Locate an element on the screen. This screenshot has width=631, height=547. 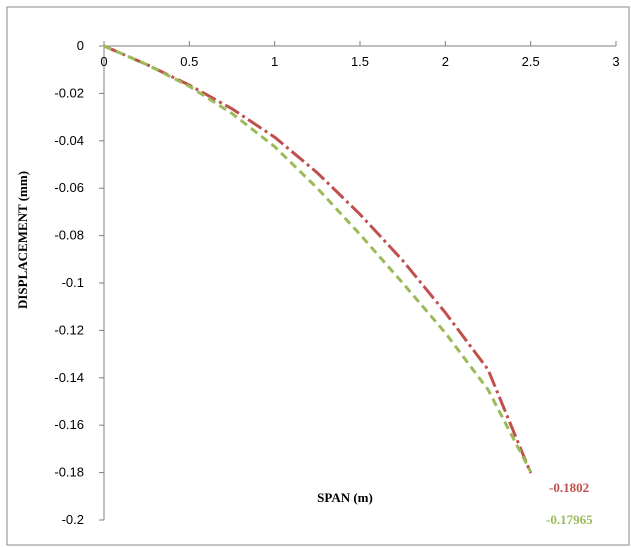
y-axis-title: DISPLACEMENT (mm) is located at coordinates (22, 240).